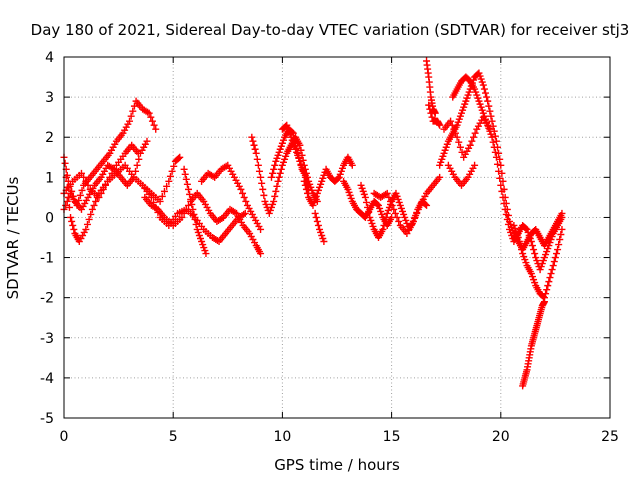 This screenshot has width=640, height=480. I want to click on x-tick-labels: 0 5 10 15 20 25, so click(339, 437).